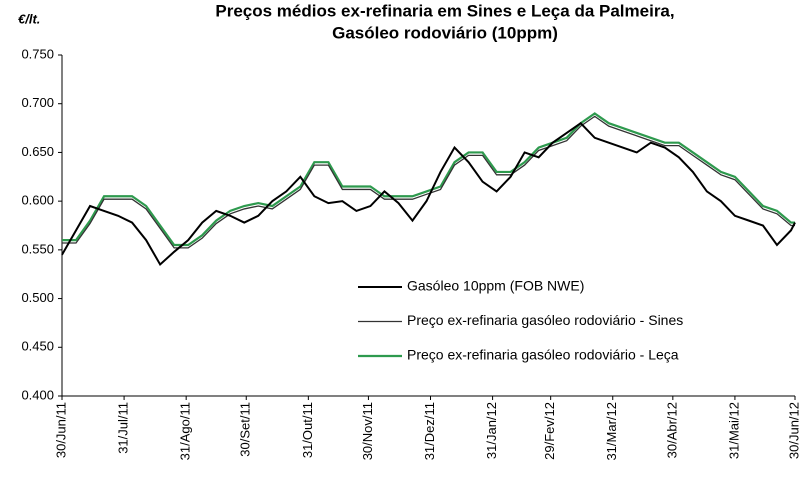 Image resolution: width=804 pixels, height=477 pixels. I want to click on chart-subtitle: Gasóleo rodoviário (10ppm), so click(445, 32).